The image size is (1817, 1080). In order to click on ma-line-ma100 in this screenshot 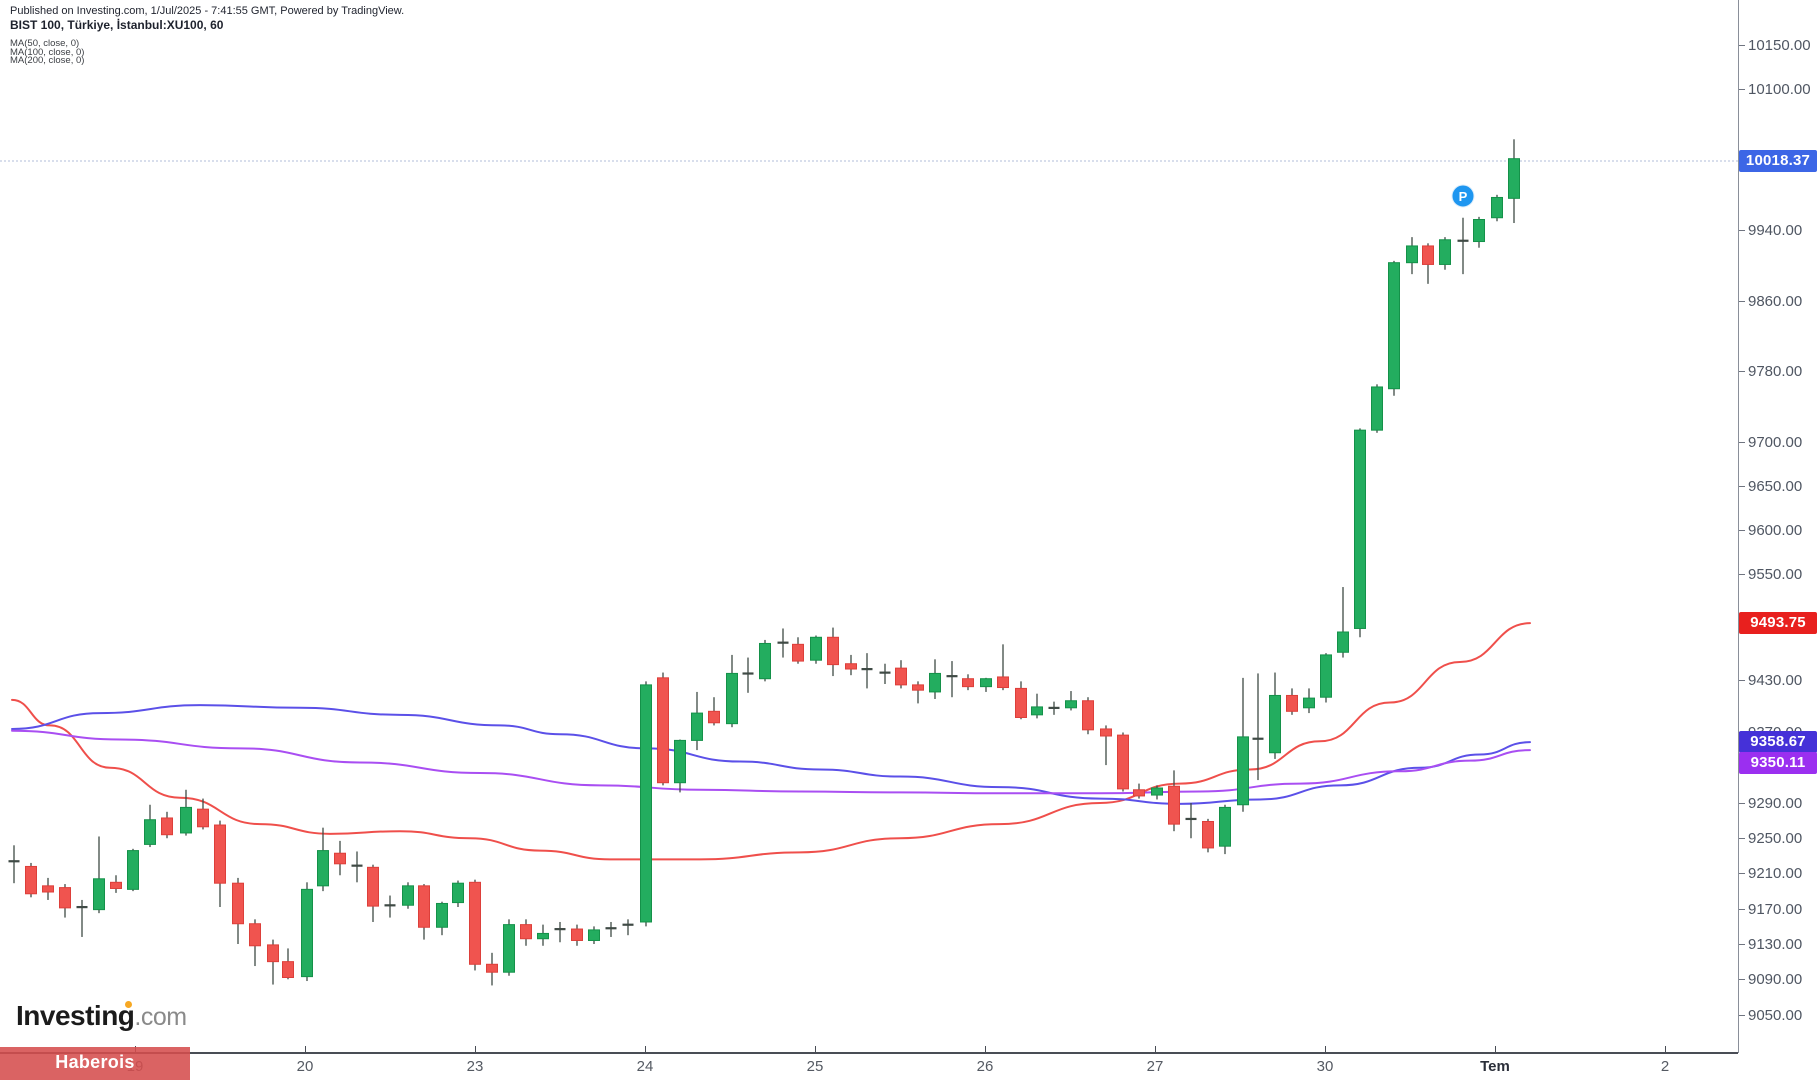, I will do `click(771, 754)`.